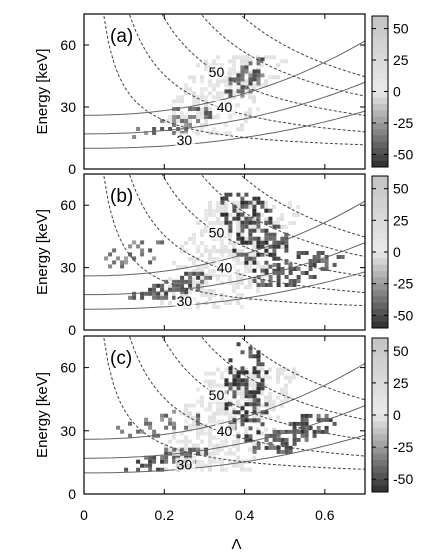 The width and height of the screenshot is (421, 555). What do you see at coordinates (217, 232) in the screenshot?
I see `contour-label: 50` at bounding box center [217, 232].